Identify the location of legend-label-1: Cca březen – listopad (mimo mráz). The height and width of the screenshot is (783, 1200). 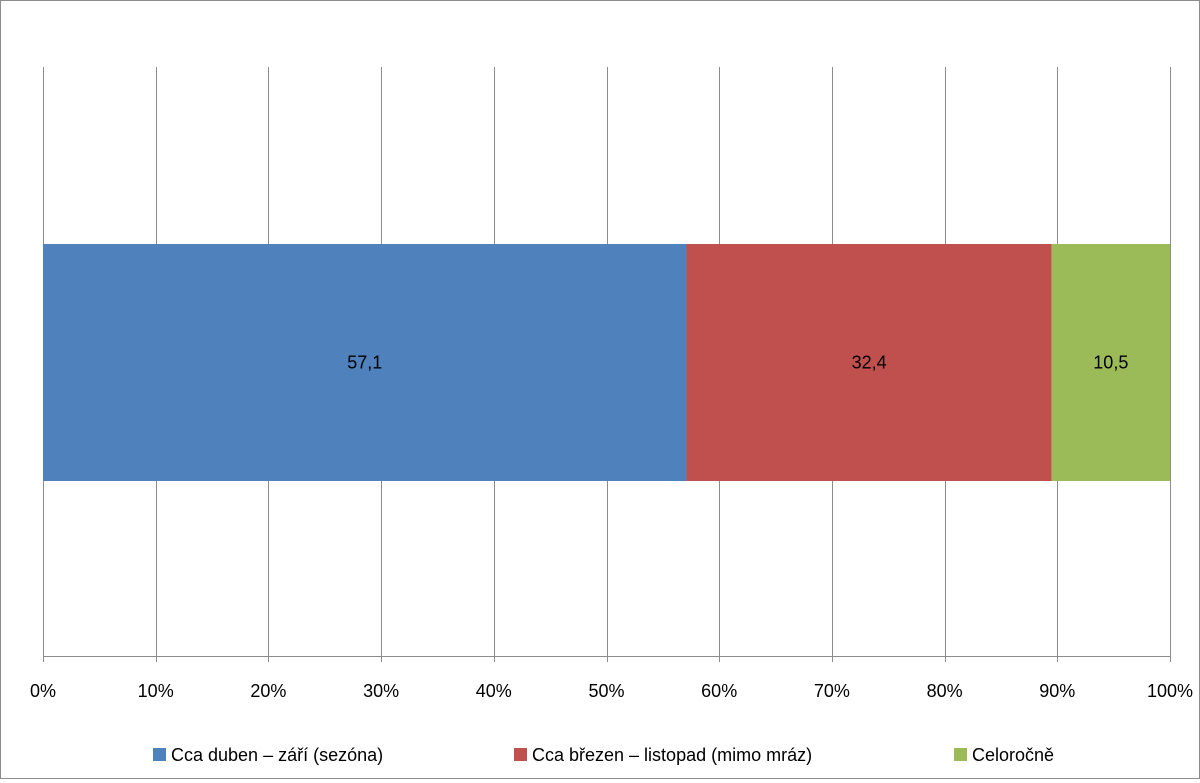
(672, 755).